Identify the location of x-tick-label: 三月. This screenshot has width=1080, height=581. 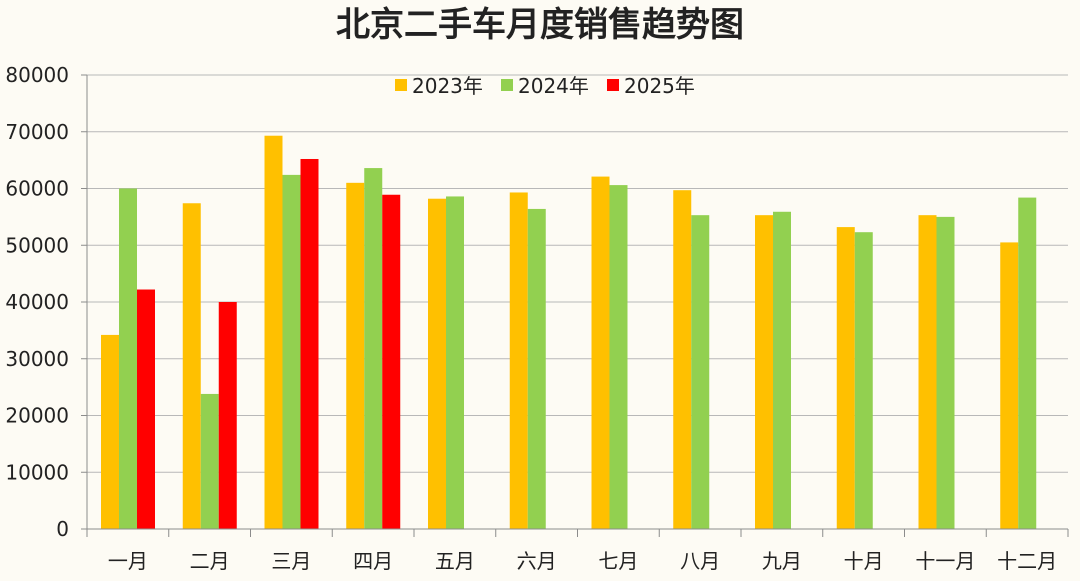
(291, 561).